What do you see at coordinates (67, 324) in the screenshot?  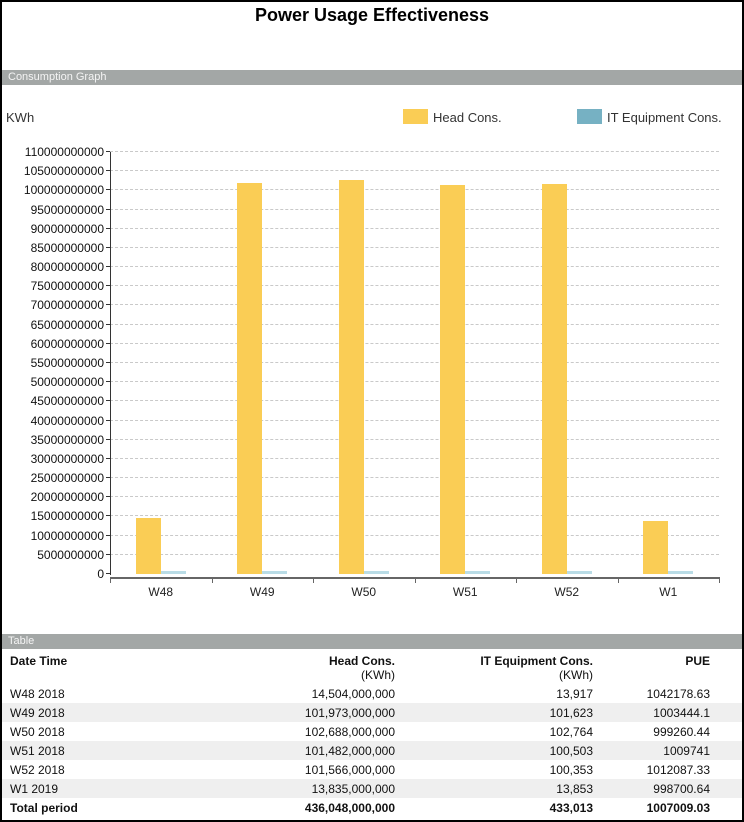 I see `y-axis-tick-label: 65000000000` at bounding box center [67, 324].